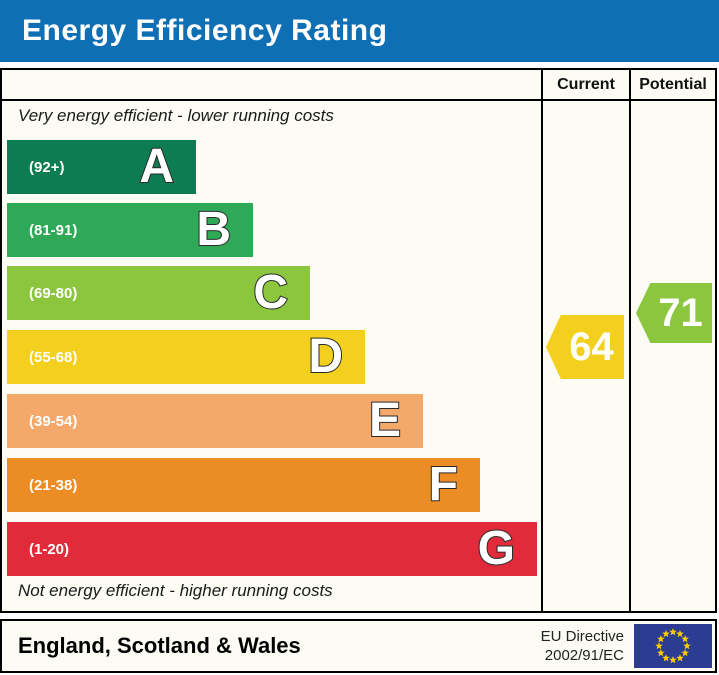 This screenshot has height=675, width=719. Describe the element at coordinates (325, 356) in the screenshot. I see `band-letter: D` at that location.